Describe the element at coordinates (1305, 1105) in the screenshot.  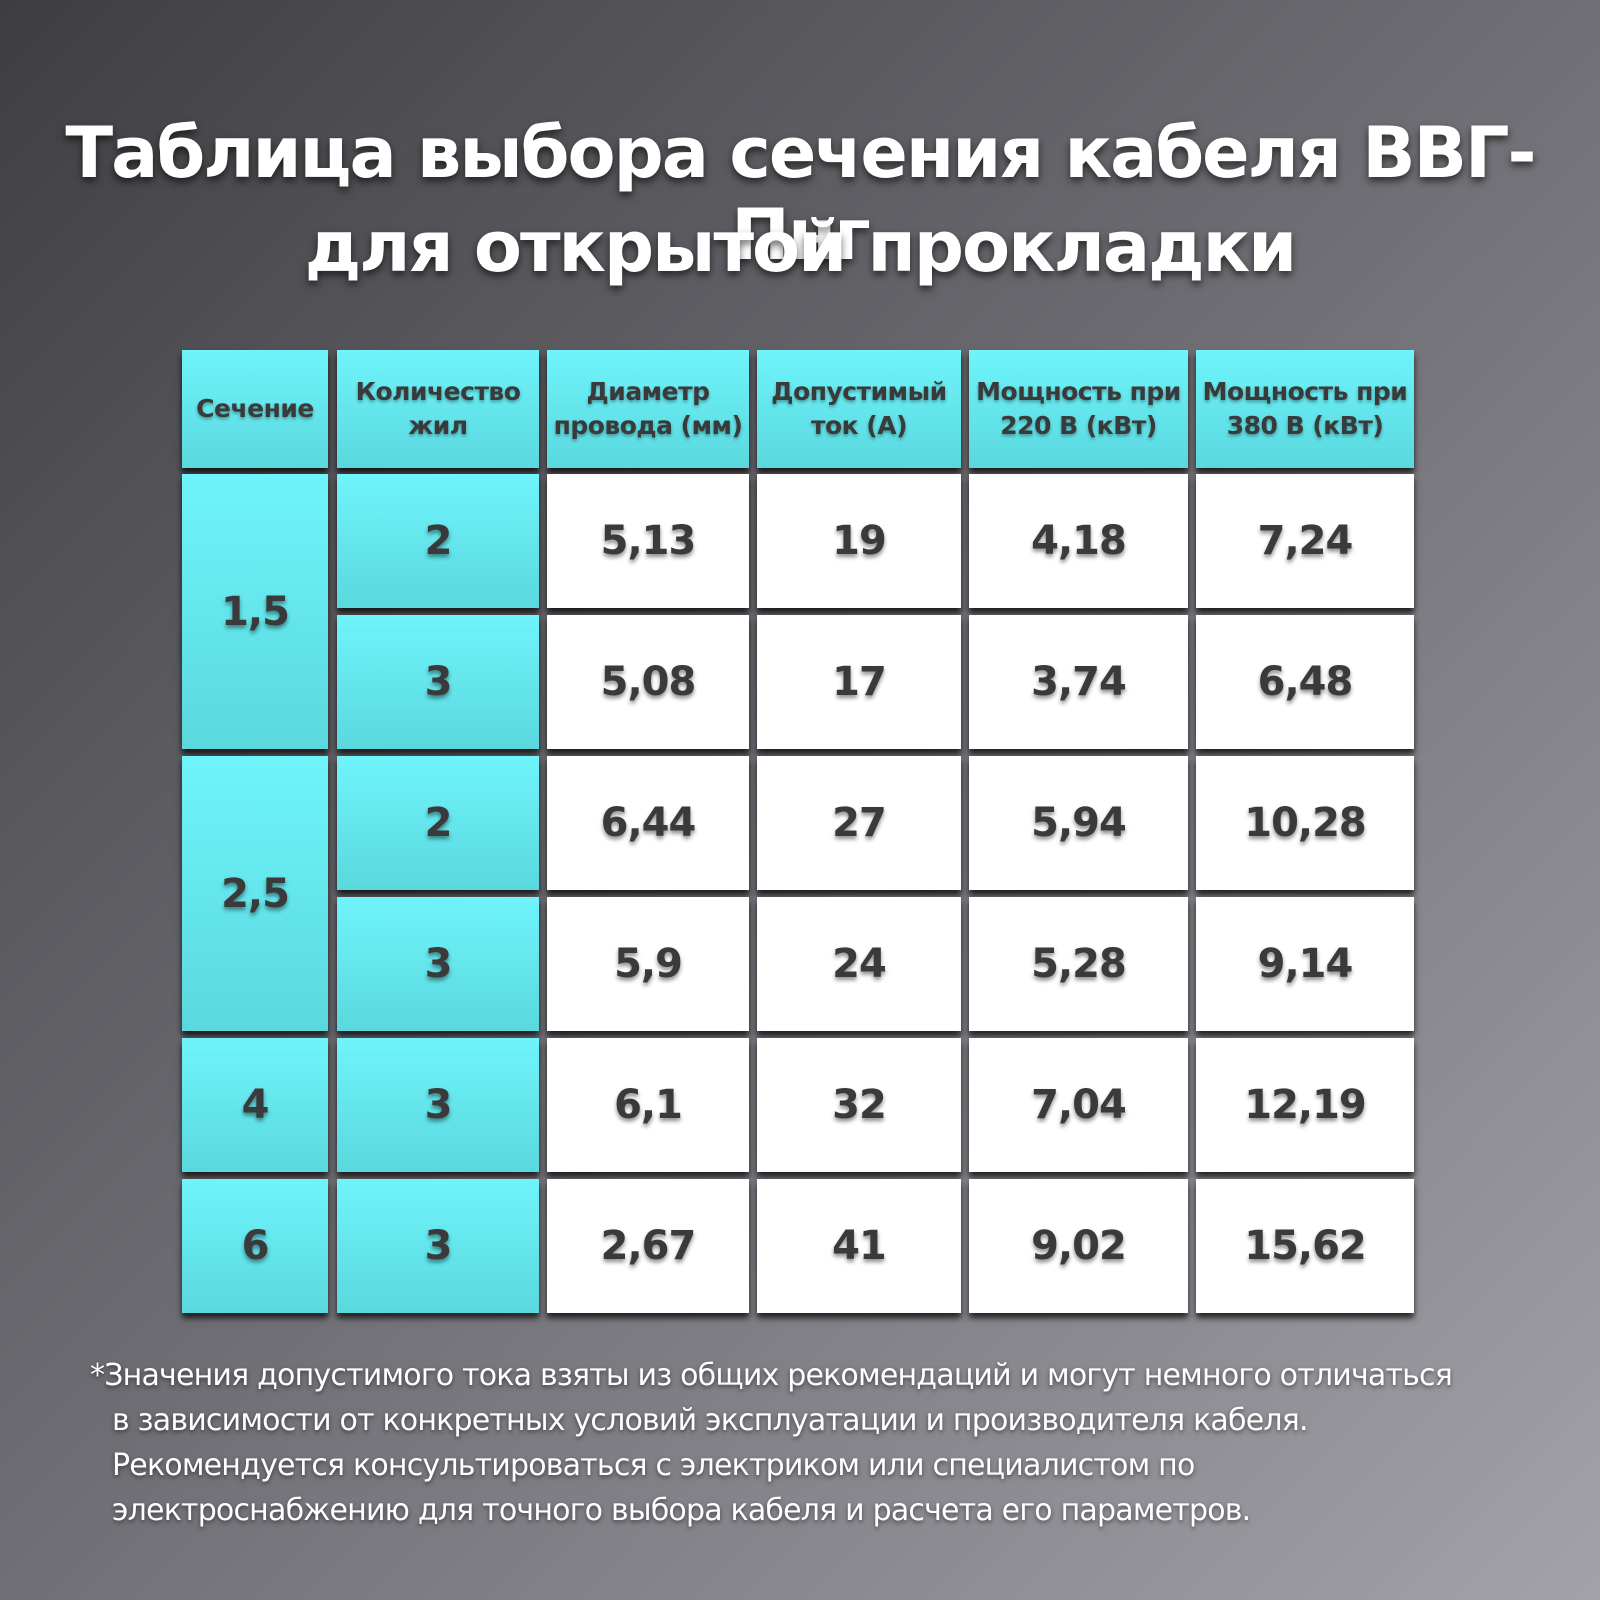
I see `value-cell: 12,19` at that location.